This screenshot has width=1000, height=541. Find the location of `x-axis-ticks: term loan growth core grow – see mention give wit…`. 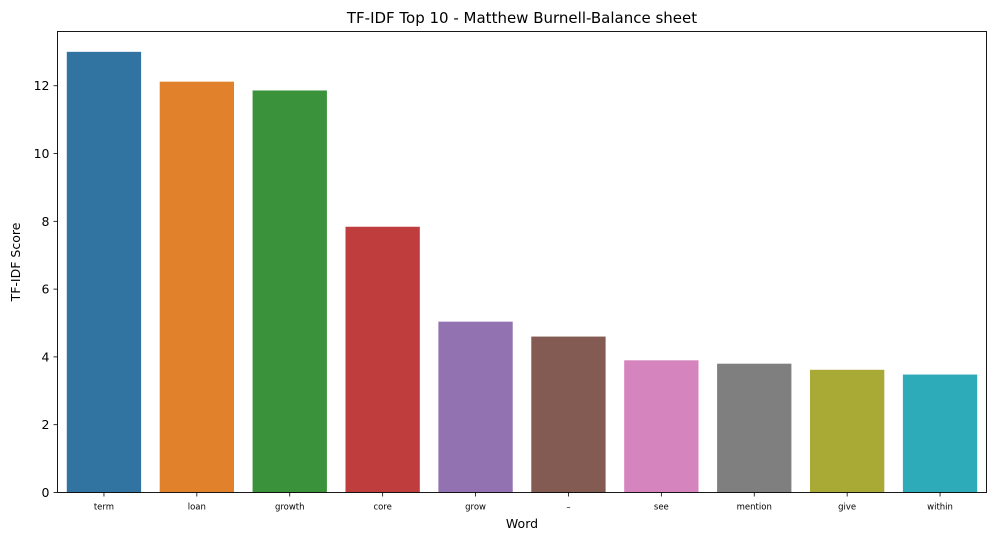

x-axis-ticks: term loan growth core grow – see mention give wit… is located at coordinates (523, 502).